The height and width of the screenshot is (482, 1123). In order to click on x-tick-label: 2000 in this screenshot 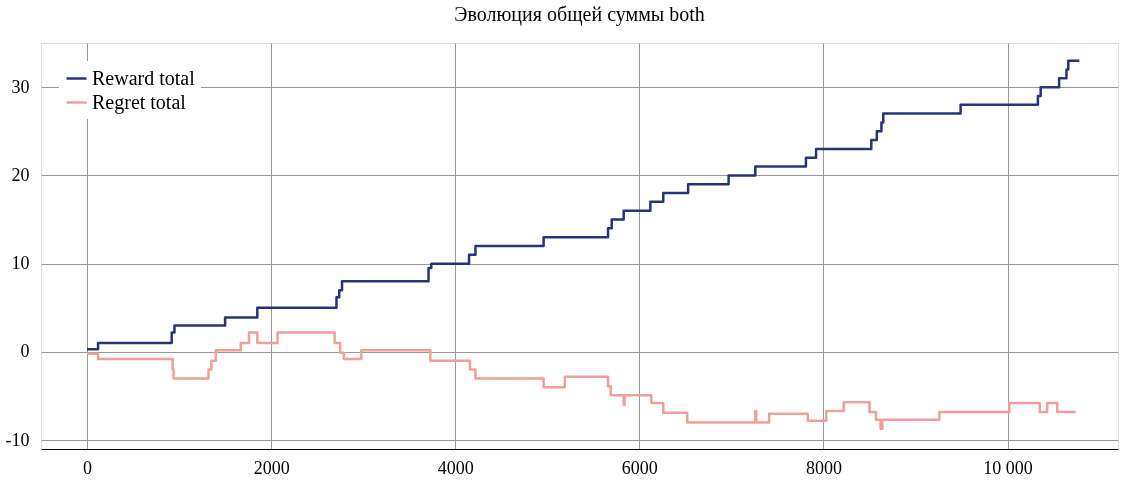, I will do `click(271, 467)`.